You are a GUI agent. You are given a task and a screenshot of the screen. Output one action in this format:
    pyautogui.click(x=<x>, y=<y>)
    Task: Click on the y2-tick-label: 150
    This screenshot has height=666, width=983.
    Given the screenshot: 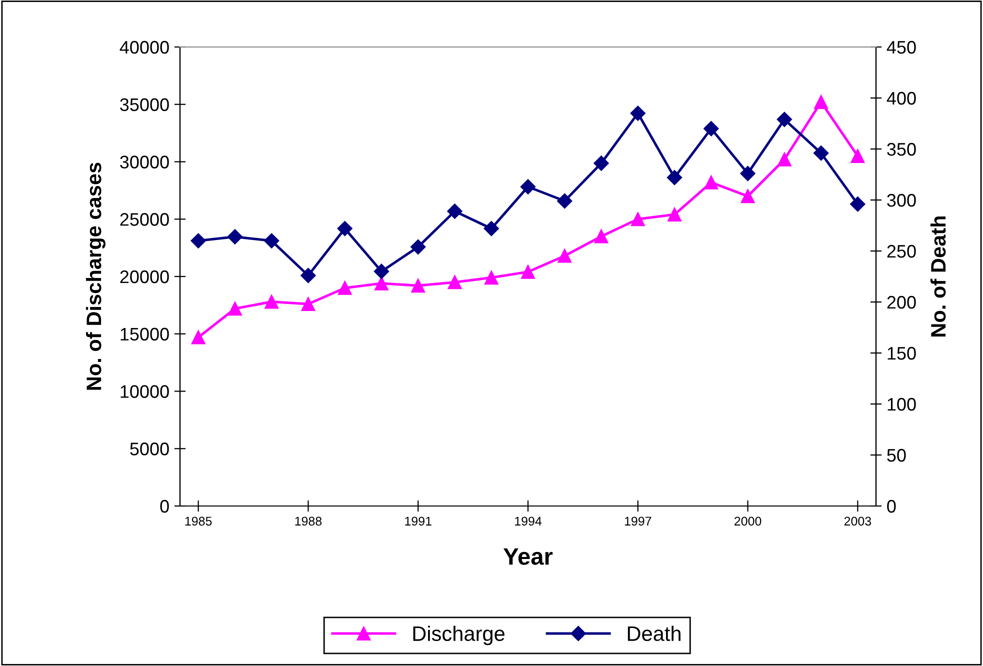 What is the action you would take?
    pyautogui.click(x=902, y=353)
    